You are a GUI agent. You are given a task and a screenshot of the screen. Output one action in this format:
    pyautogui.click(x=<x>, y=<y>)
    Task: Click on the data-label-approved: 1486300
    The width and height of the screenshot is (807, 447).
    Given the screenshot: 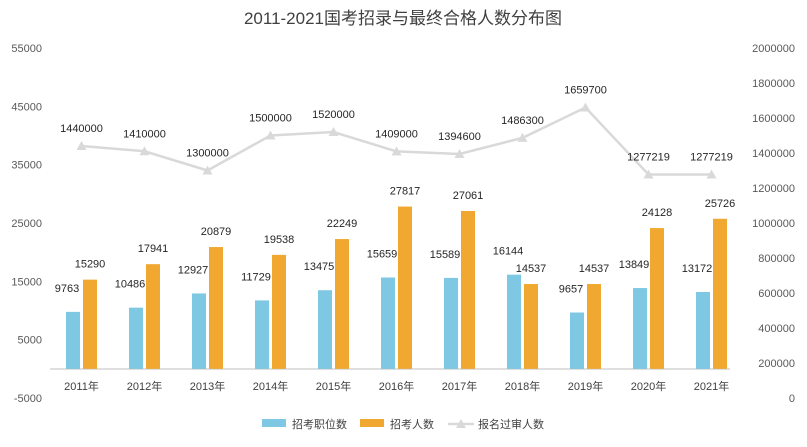 What is the action you would take?
    pyautogui.click(x=522, y=121)
    